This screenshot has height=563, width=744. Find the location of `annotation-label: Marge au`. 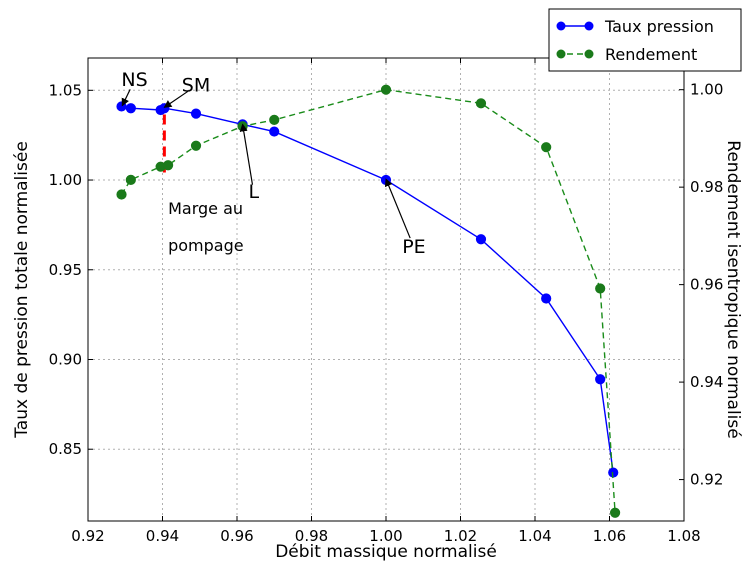

annotation-label: Marge au is located at coordinates (205, 208).